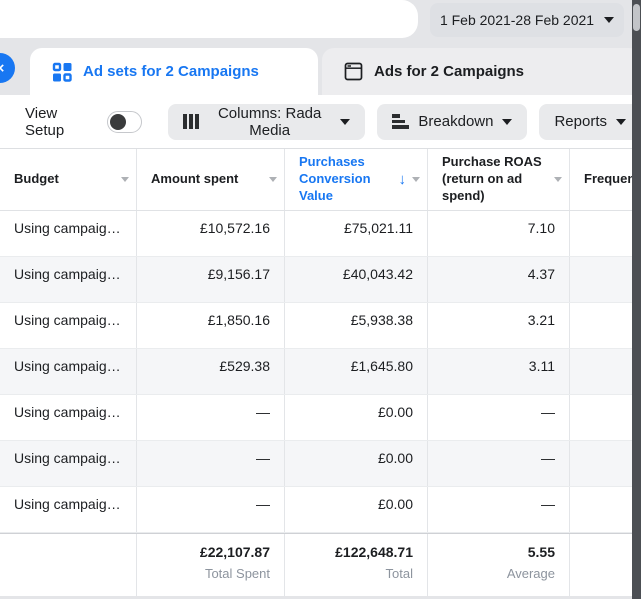 This screenshot has width=641, height=599. What do you see at coordinates (117, 121) in the screenshot?
I see `toggle-knob` at bounding box center [117, 121].